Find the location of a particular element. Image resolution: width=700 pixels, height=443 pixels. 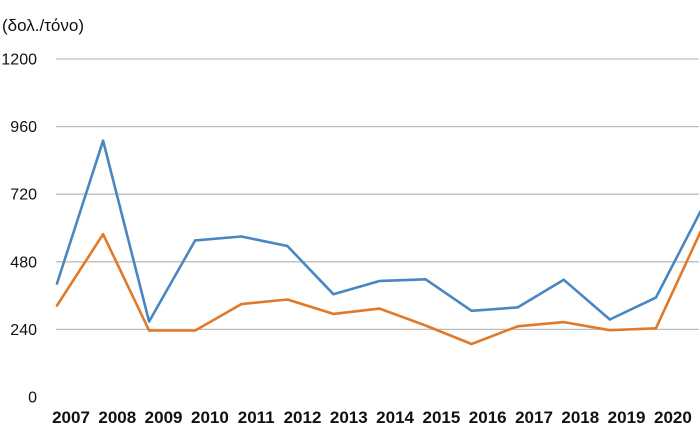

x-tick-label: 2020 is located at coordinates (673, 417).